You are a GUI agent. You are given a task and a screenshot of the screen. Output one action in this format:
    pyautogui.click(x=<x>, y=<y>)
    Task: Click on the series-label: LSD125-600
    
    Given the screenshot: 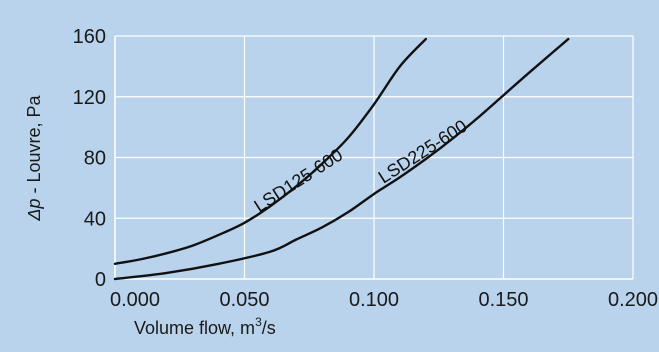 What is the action you would take?
    pyautogui.click(x=298, y=181)
    